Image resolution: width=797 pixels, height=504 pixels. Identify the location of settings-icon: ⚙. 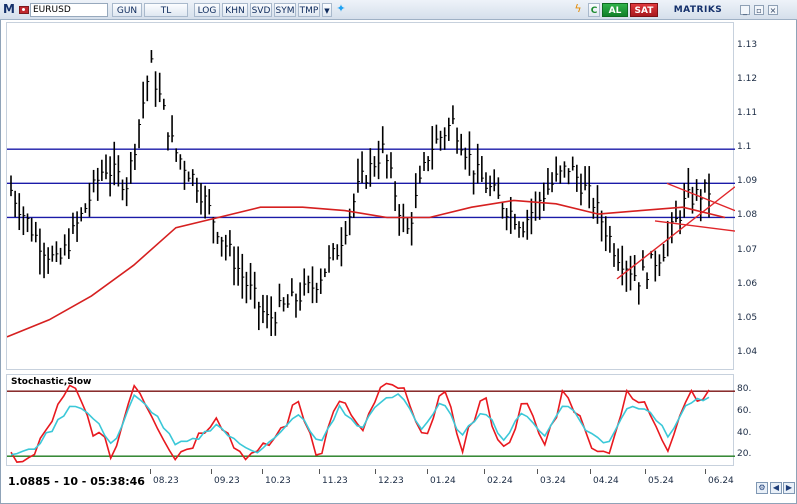
(762, 488).